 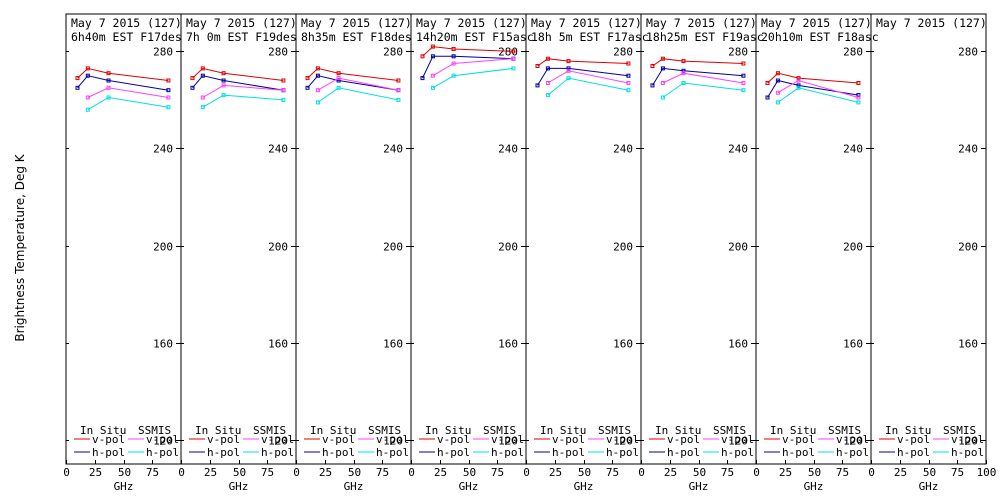 What do you see at coordinates (622, 439) in the screenshot?
I see `legend-label-ssmis-v-pol: v-pol` at bounding box center [622, 439].